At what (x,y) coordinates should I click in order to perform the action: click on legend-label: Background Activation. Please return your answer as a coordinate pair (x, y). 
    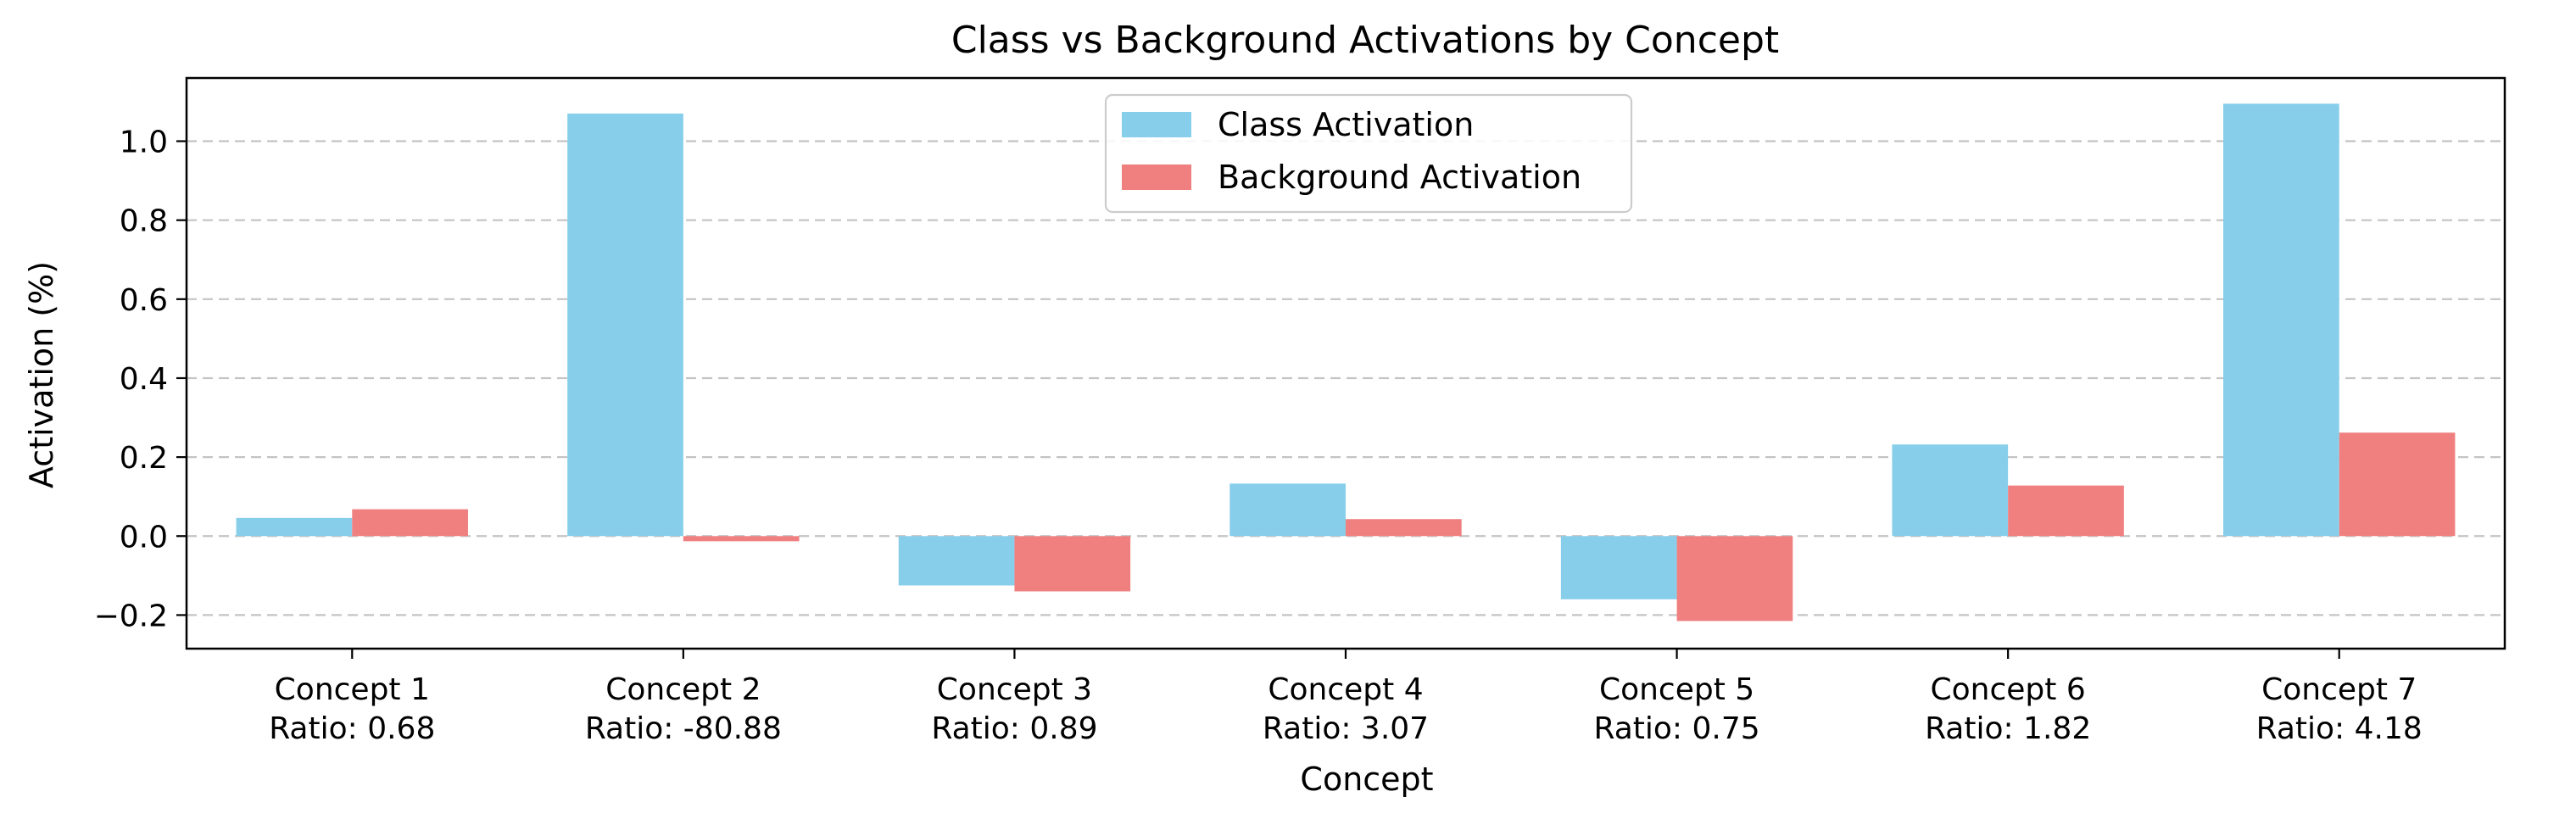
    Looking at the image, I should click on (1399, 177).